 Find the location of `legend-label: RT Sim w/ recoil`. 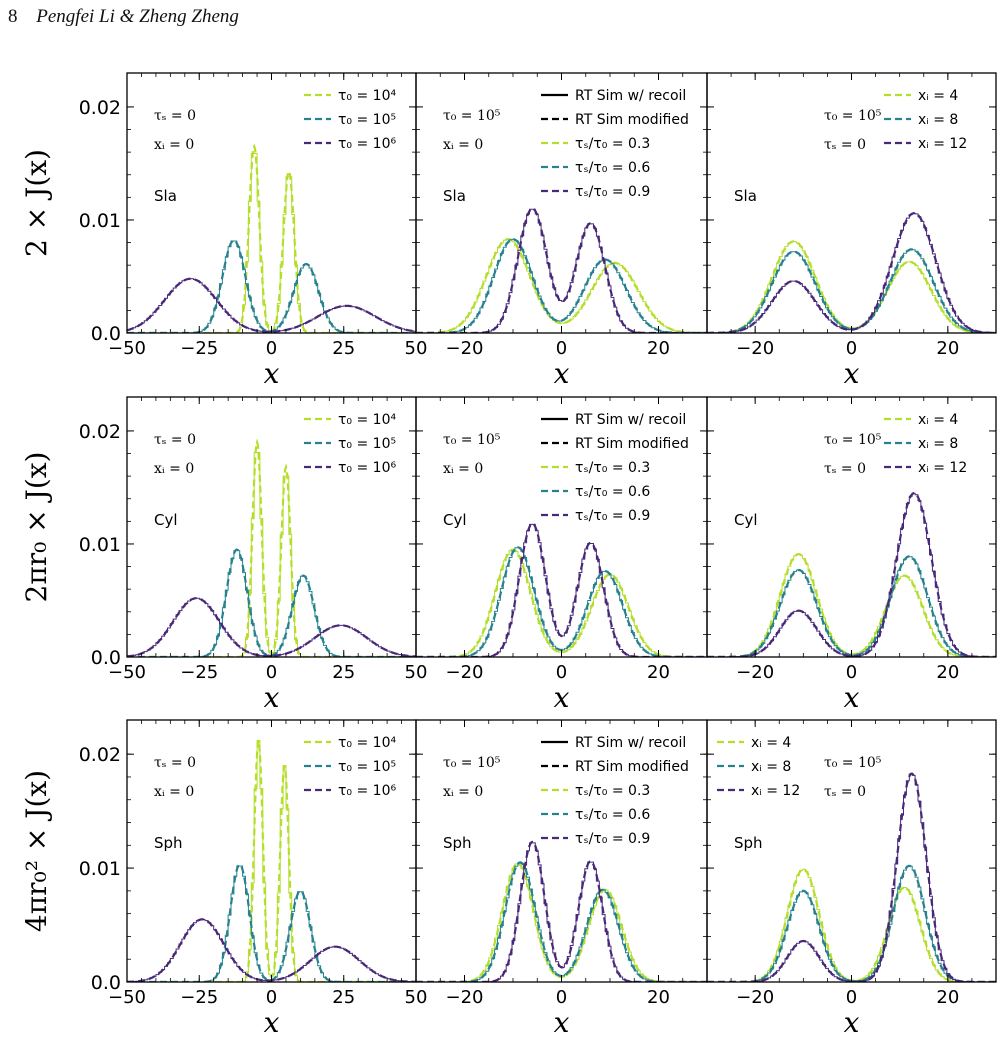

legend-label: RT Sim w/ recoil is located at coordinates (630, 743).